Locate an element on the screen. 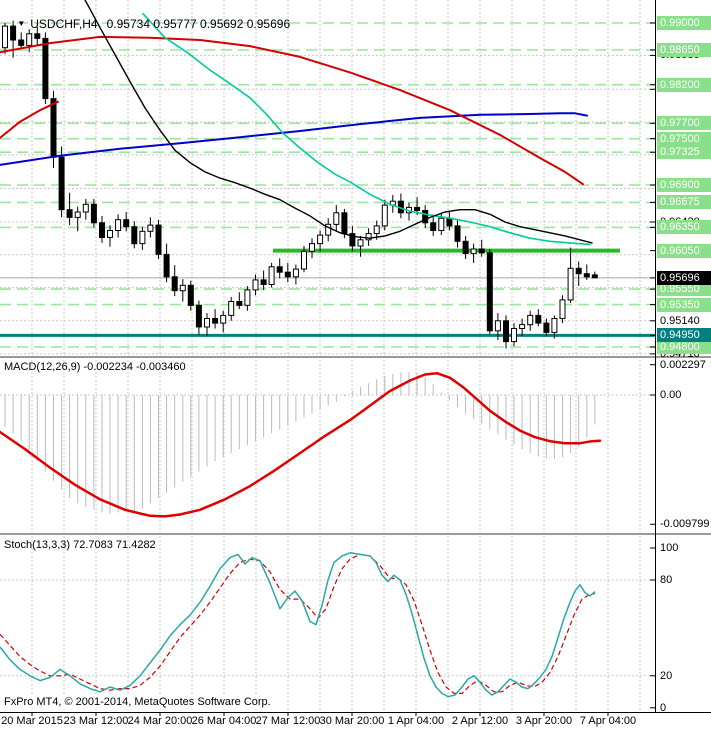 The image size is (711, 732). price-level-label: 0.97700 is located at coordinates (684, 123).